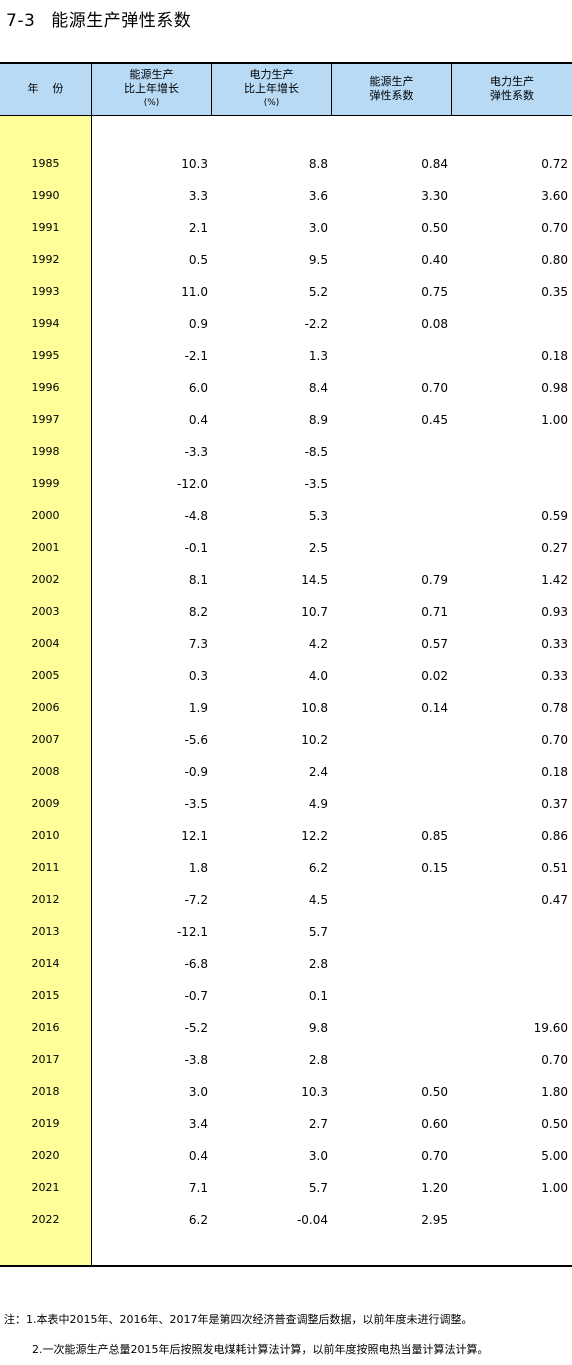 This screenshot has width=572, height=1365. I want to click on table-row: 2014 -6.8 2.8, so click(286, 964).